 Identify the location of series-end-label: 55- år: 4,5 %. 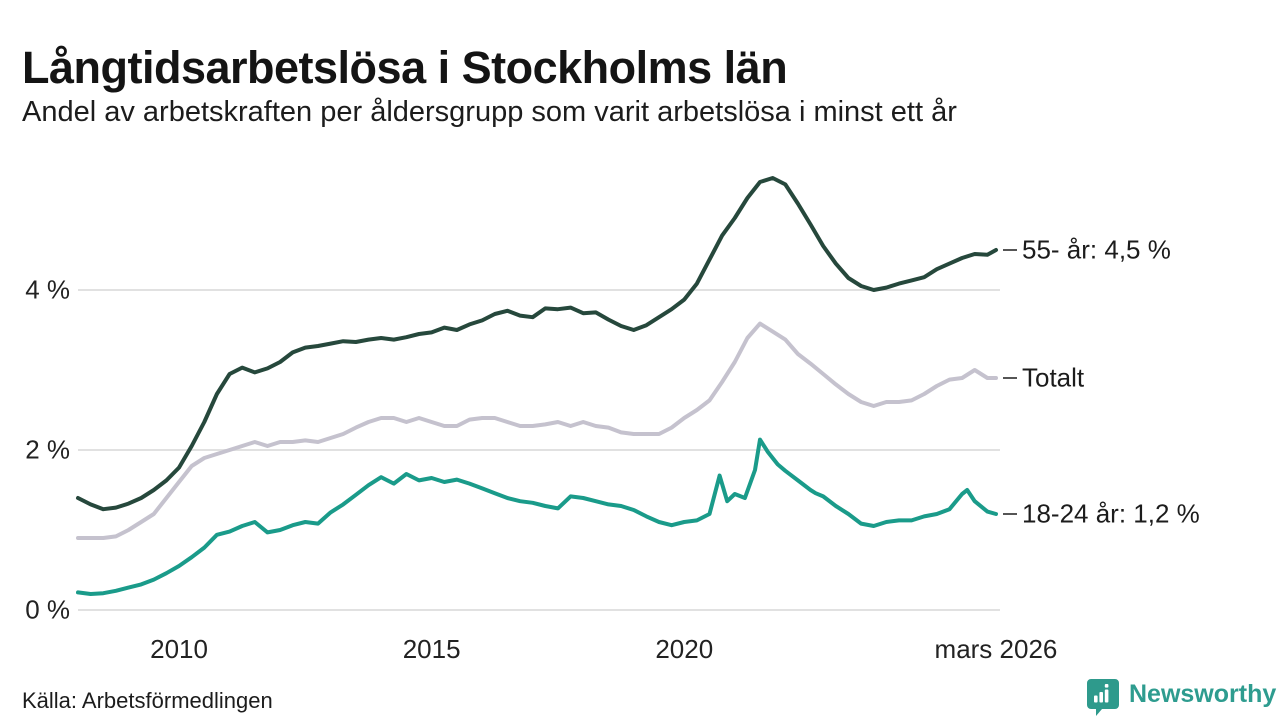
(1096, 249).